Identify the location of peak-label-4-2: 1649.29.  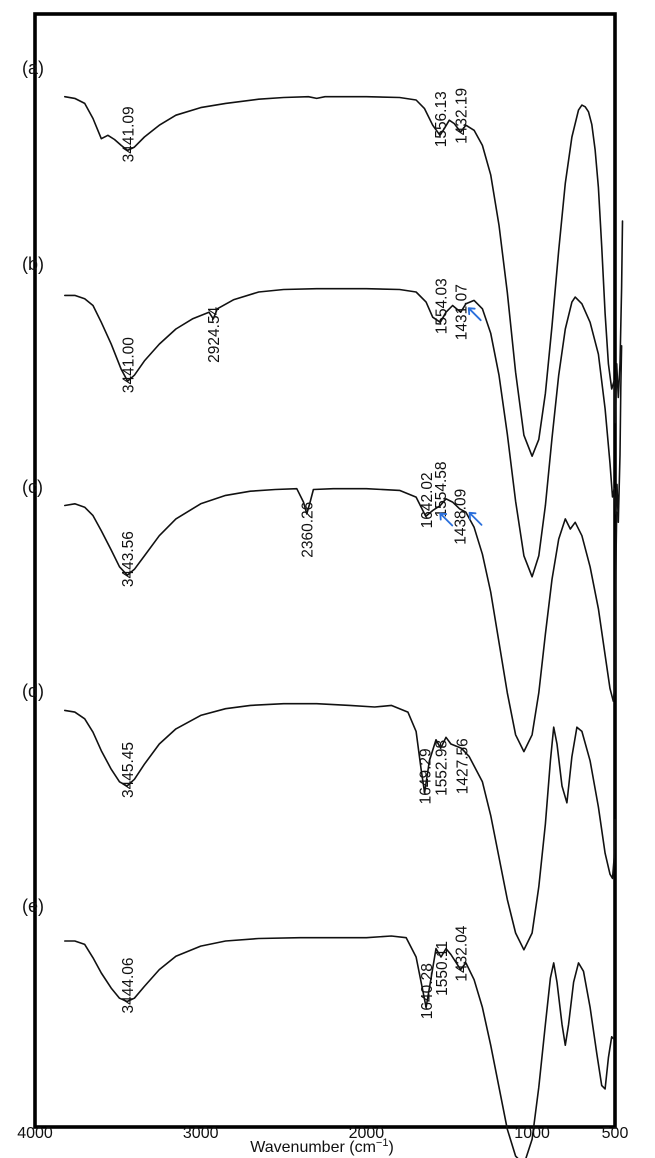
(426, 776).